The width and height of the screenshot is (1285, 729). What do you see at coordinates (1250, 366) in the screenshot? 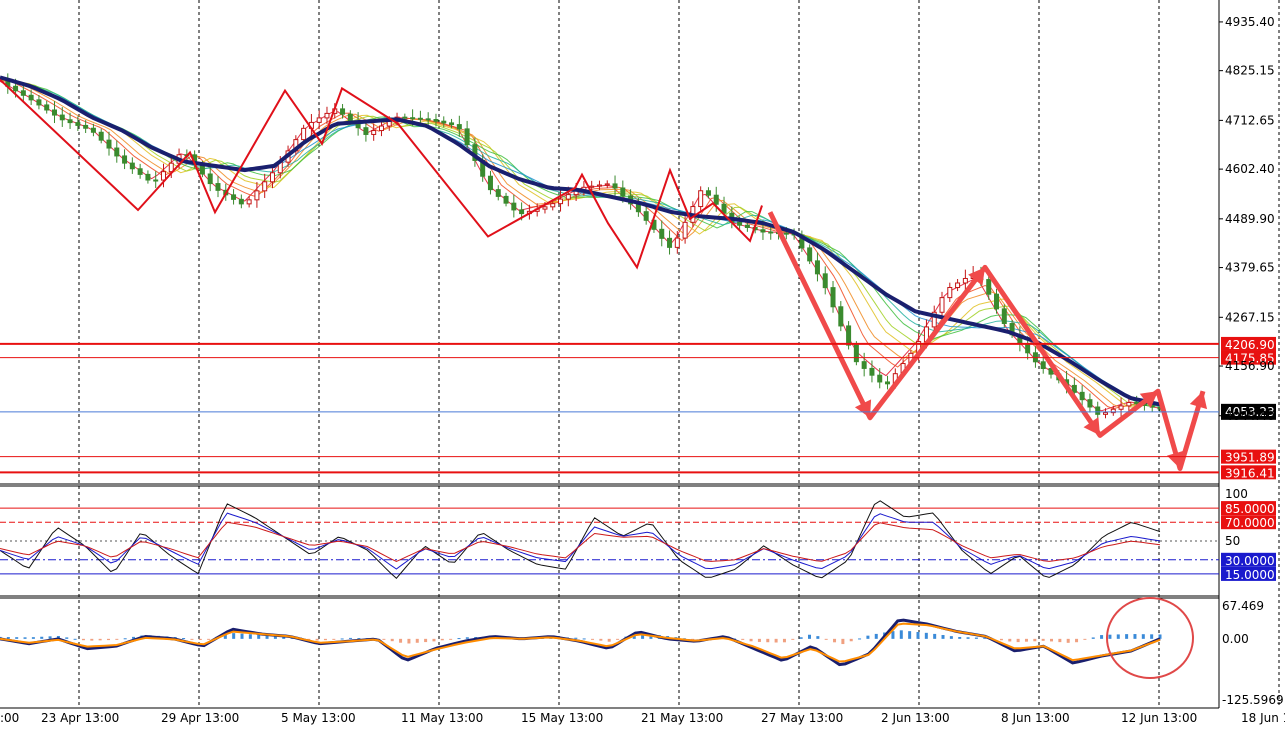
I see `price-tick-label: 4156.90` at bounding box center [1250, 366].